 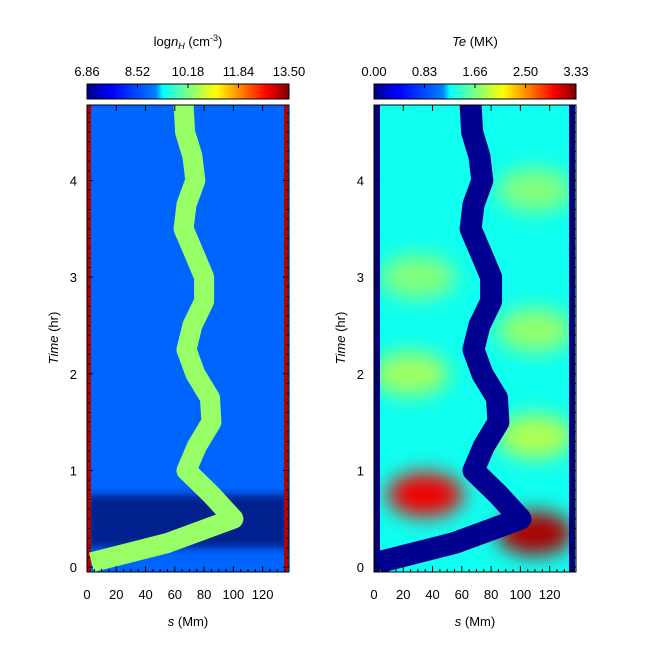 I want to click on colorbar-tick-label: 0.00, so click(x=373, y=71).